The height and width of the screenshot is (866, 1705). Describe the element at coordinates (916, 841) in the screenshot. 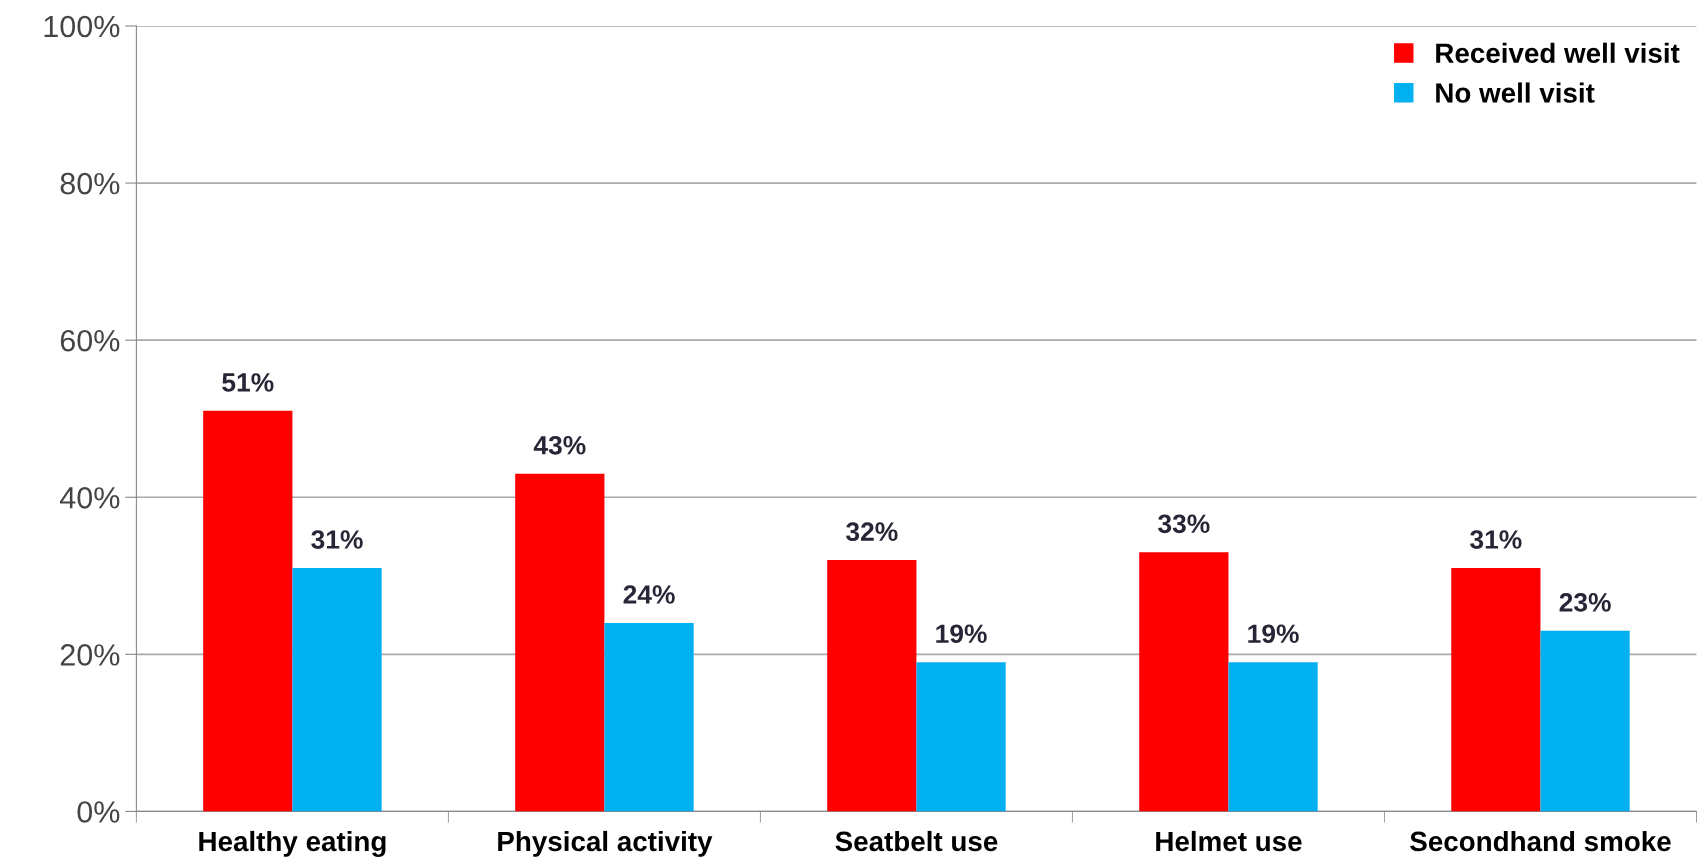

I see `x-tick-label: Seatbelt use` at that location.